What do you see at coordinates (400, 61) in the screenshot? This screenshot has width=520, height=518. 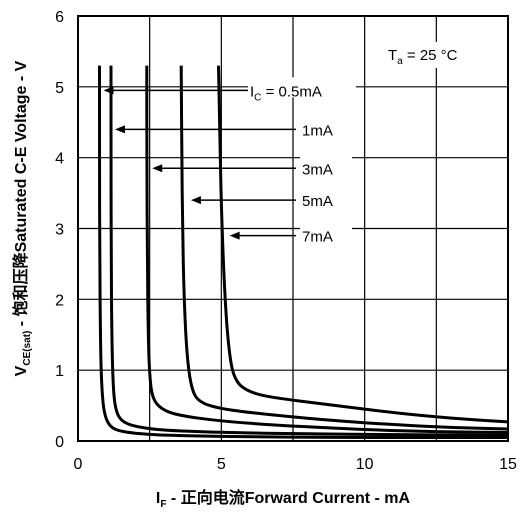 I see `temperature-condition-sub: a` at bounding box center [400, 61].